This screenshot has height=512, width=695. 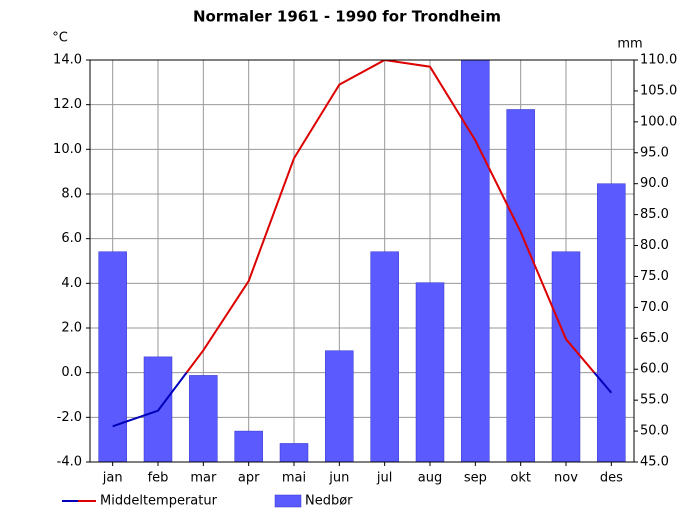 What do you see at coordinates (288, 501) in the screenshot?
I see `legend-swatch` at bounding box center [288, 501].